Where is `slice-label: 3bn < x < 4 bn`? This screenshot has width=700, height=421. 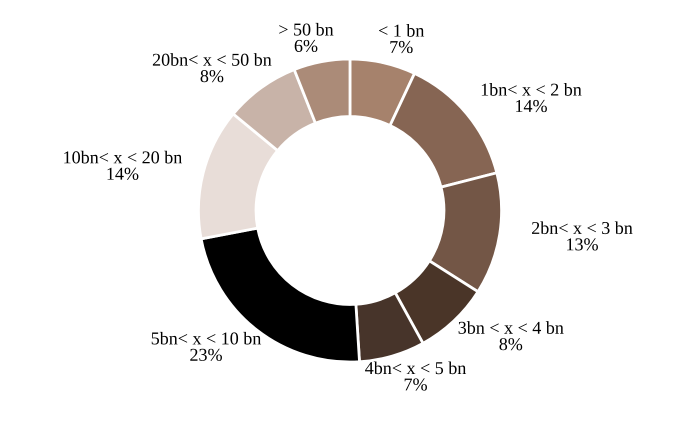
slice-label: 3bn < x < 4 bn is located at coordinates (511, 327).